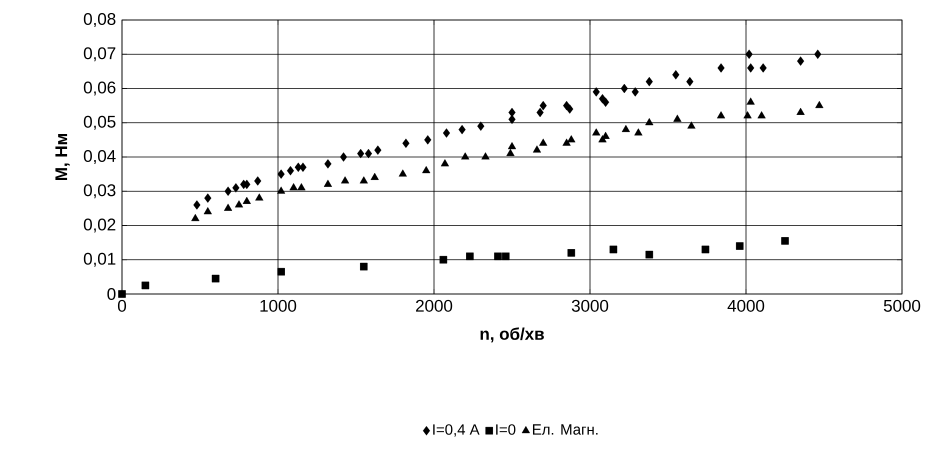 The width and height of the screenshot is (929, 468). What do you see at coordinates (100, 89) in the screenshot?
I see `y-tick-label: 0,06` at bounding box center [100, 89].